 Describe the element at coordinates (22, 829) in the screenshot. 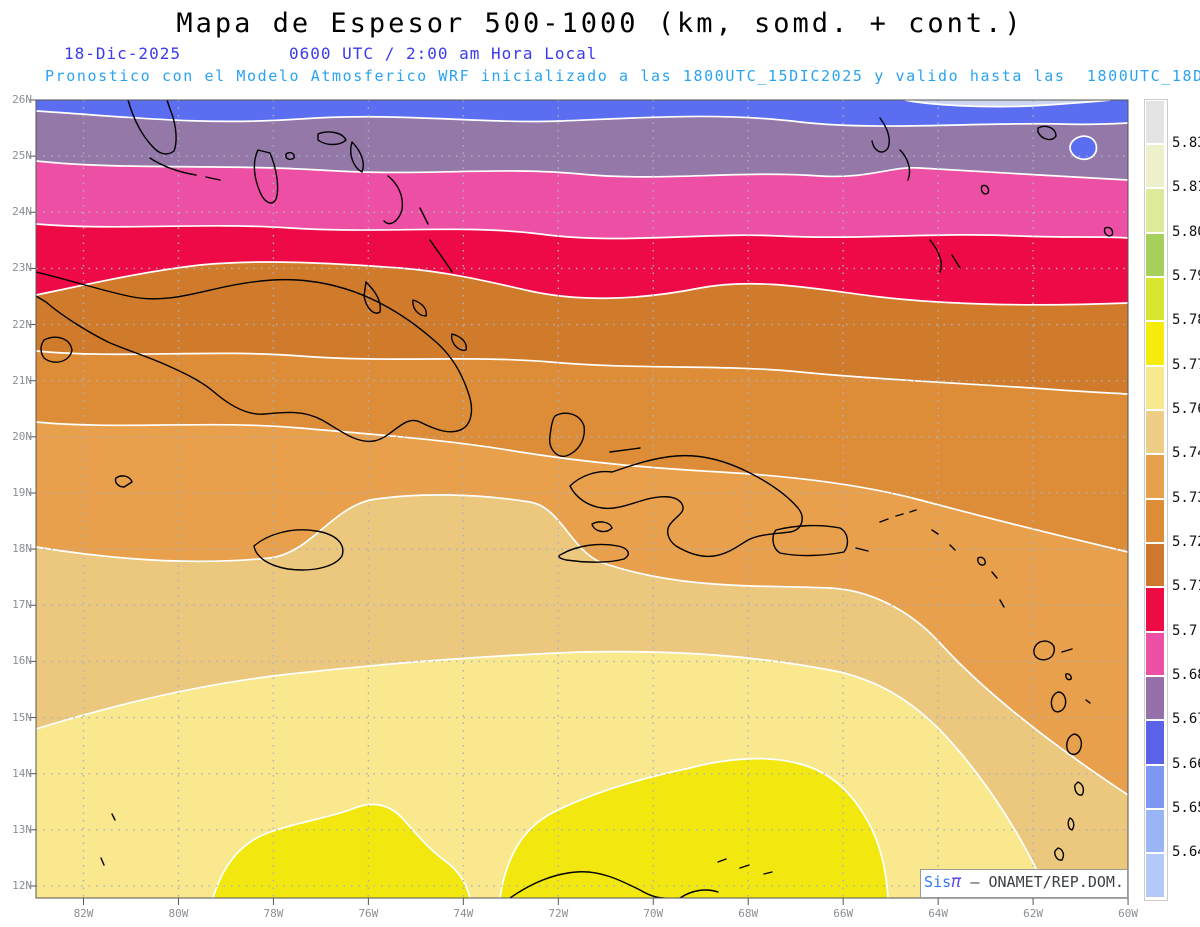

I see `lat-label: 13N` at that location.